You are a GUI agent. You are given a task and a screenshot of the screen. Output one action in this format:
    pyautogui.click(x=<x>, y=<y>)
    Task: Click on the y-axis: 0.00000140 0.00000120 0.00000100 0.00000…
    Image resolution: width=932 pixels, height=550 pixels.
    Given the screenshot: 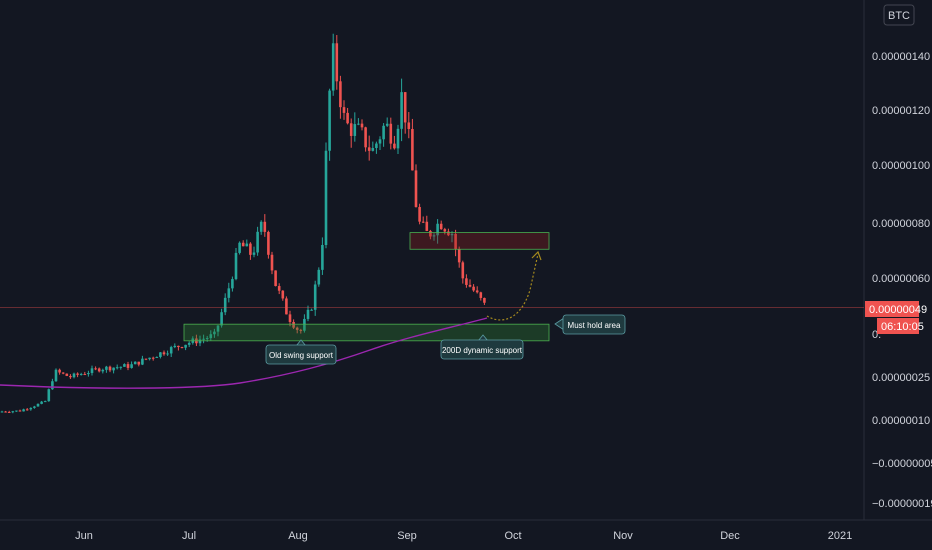 What is the action you would take?
    pyautogui.click(x=902, y=280)
    